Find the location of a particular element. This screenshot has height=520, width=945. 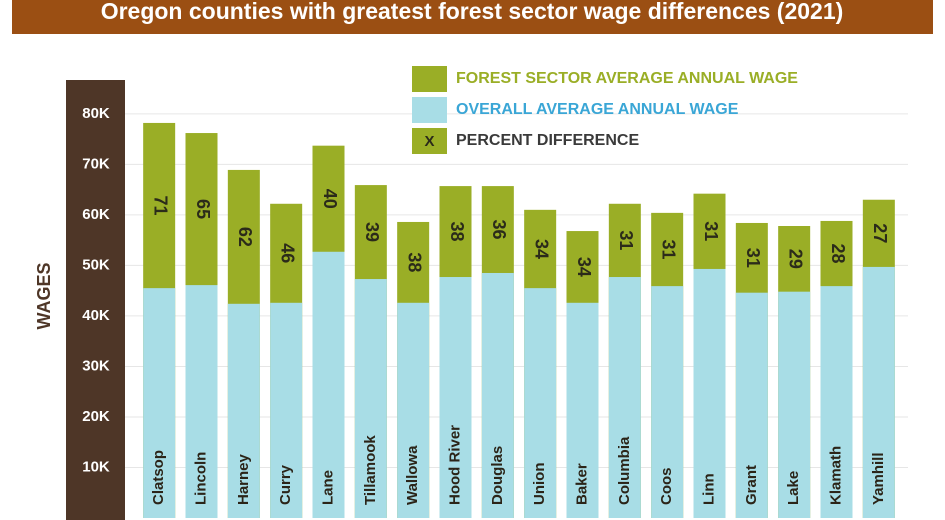

legend-label: FOREST SECTOR AVERAGE ANNUAL WAGE is located at coordinates (627, 78).